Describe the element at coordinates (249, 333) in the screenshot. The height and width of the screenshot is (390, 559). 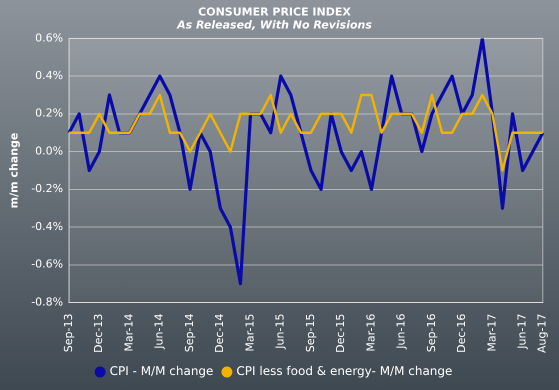
I see `x-tick-label: Mar-15` at that location.